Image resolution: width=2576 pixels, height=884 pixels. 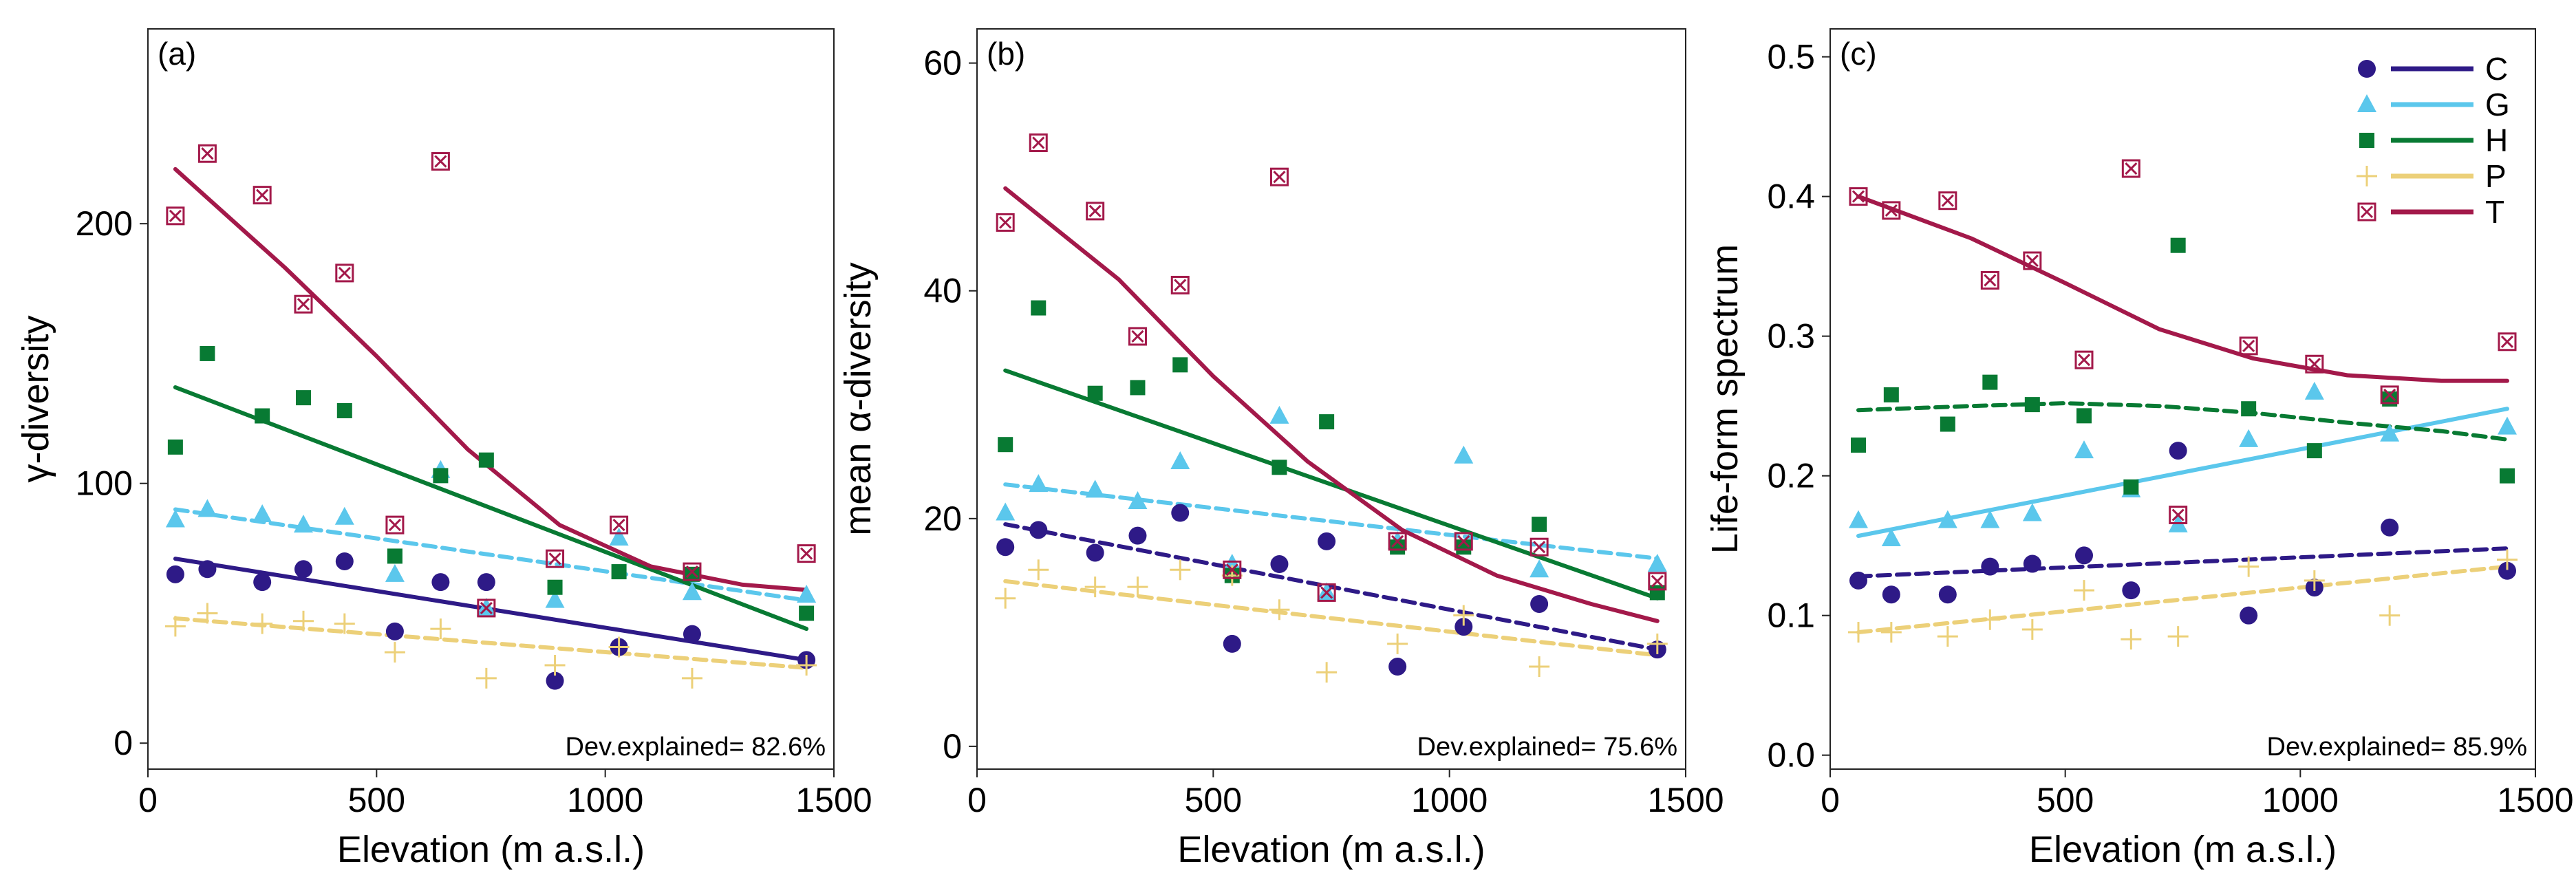 I want to click on legend-marker-T, so click(x=2366, y=212).